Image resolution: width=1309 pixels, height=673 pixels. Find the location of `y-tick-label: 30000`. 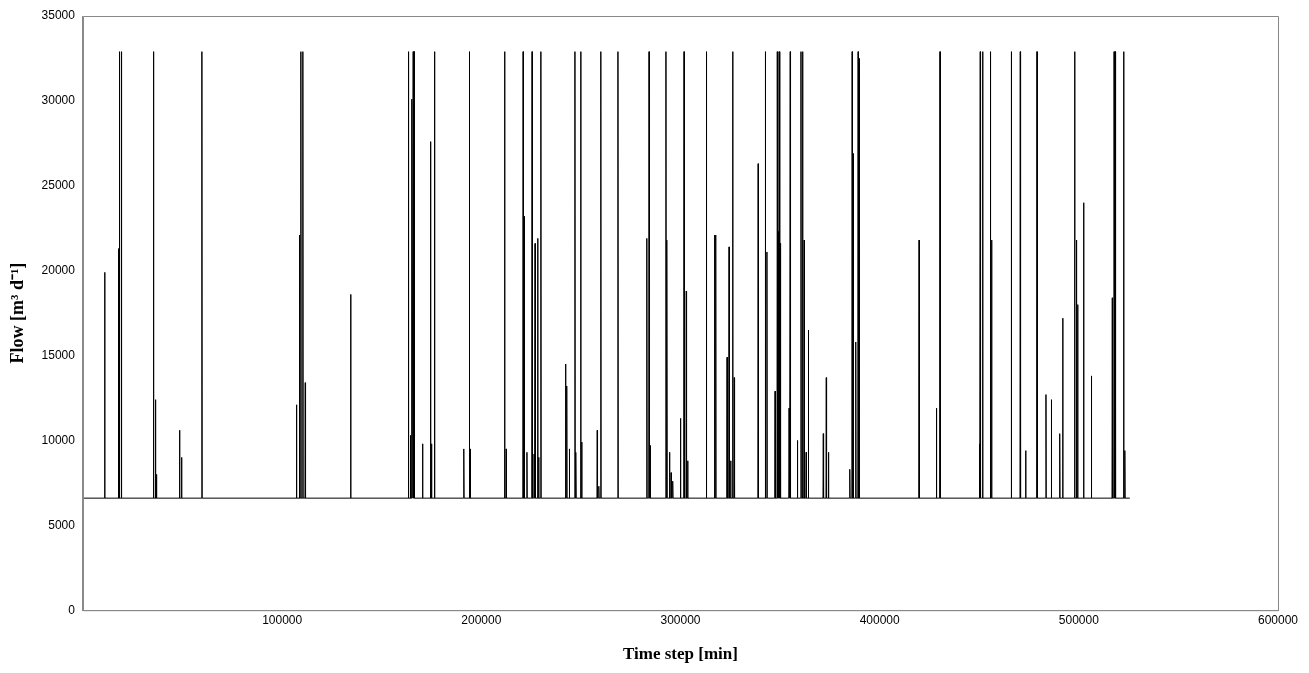

y-tick-label: 30000 is located at coordinates (58, 100).